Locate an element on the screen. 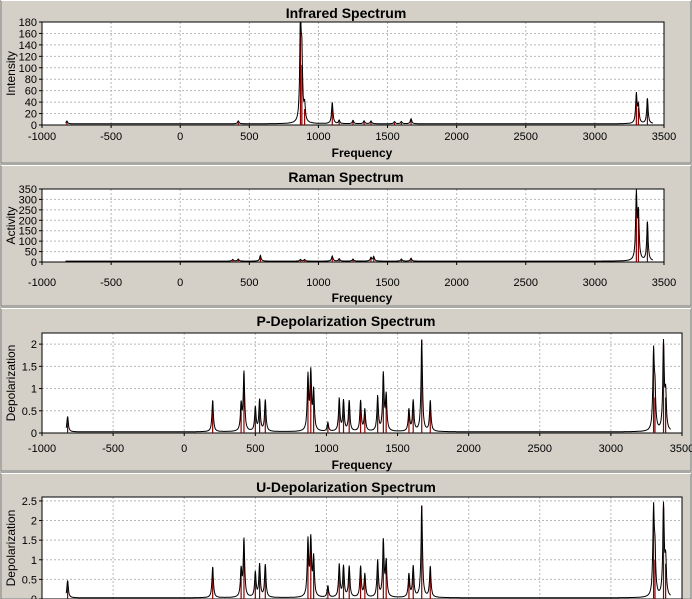 The width and height of the screenshot is (692, 599). y-tick-label: 60 is located at coordinates (31, 92).